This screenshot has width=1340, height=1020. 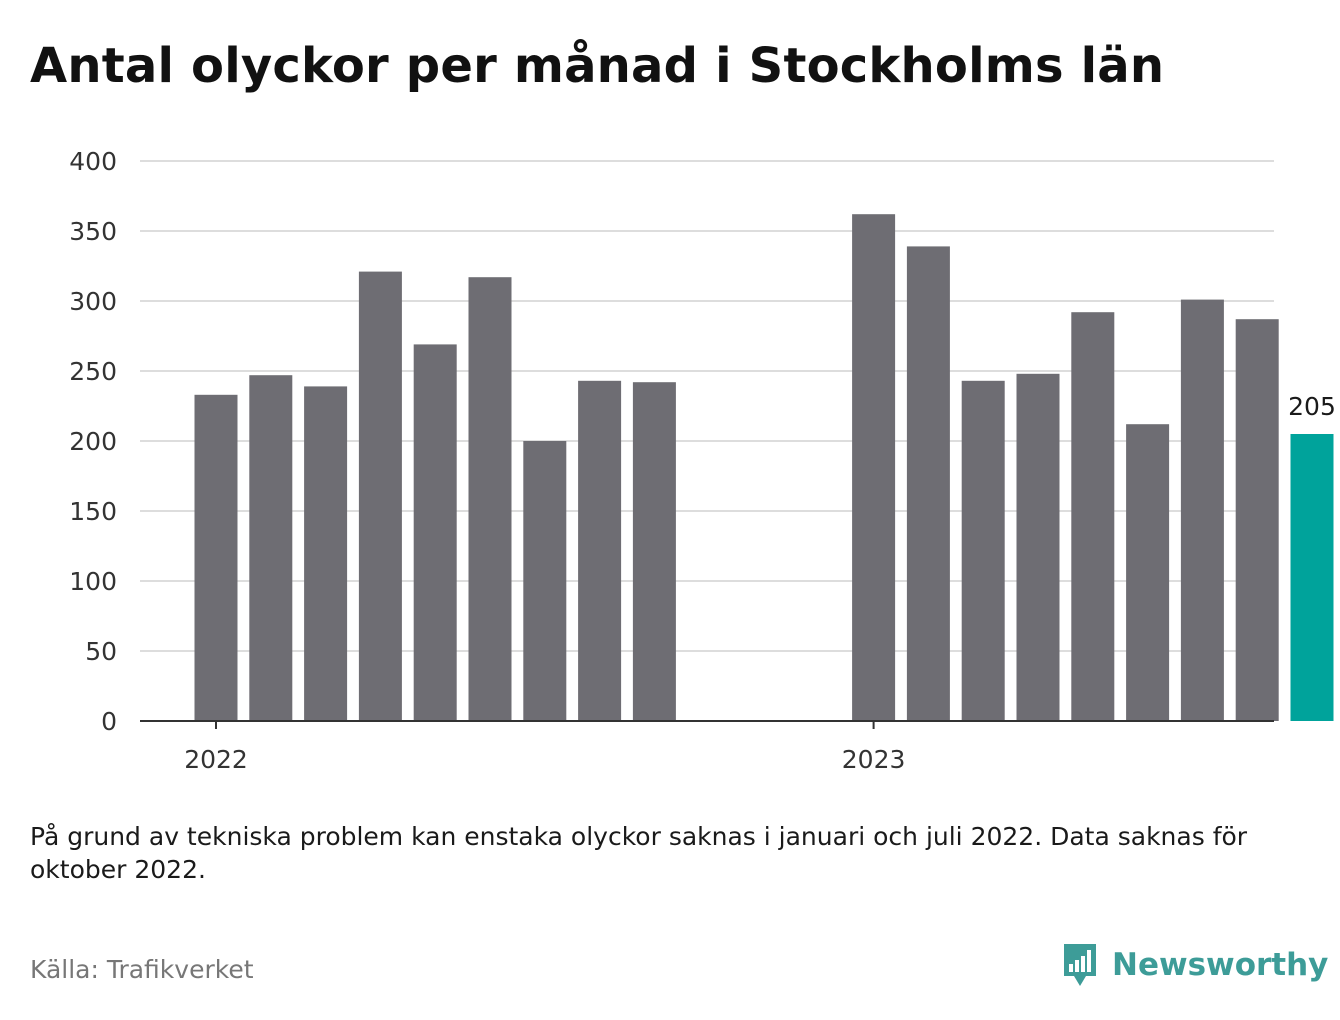 What do you see at coordinates (1312, 577) in the screenshot?
I see `bar-highlight` at bounding box center [1312, 577].